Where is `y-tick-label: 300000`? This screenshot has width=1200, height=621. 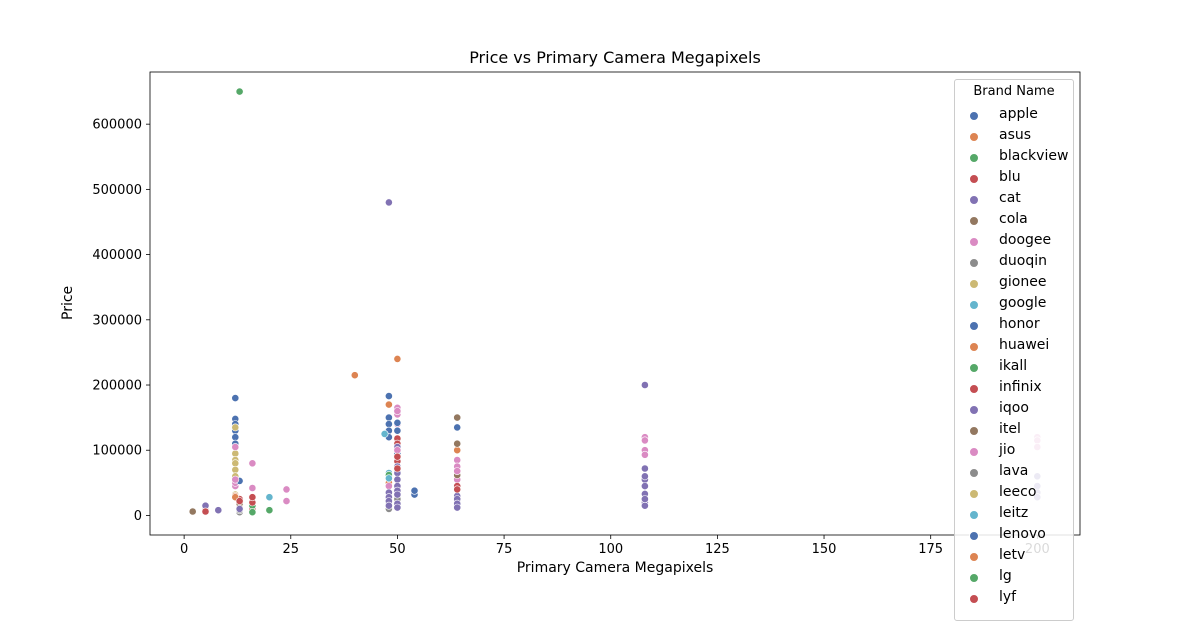
y-tick-label: 300000 is located at coordinates (117, 320).